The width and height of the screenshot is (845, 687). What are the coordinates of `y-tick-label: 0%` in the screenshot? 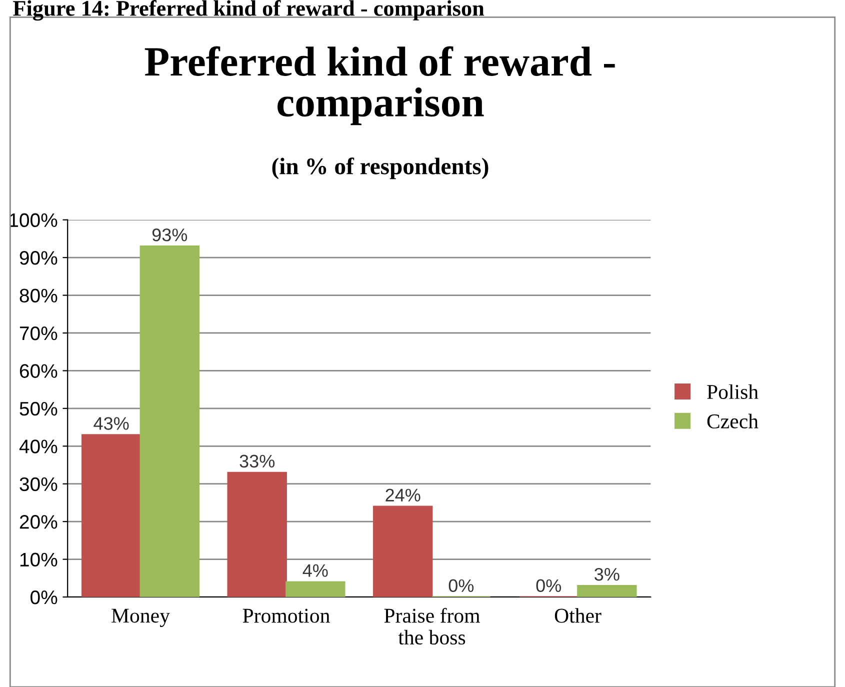 It's located at (44, 597).